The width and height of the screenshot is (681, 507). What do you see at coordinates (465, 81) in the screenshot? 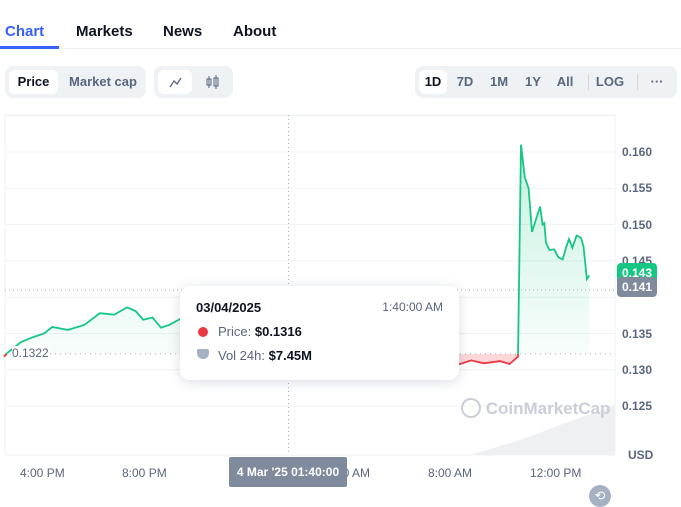
I see `range-7d: 7D` at bounding box center [465, 81].